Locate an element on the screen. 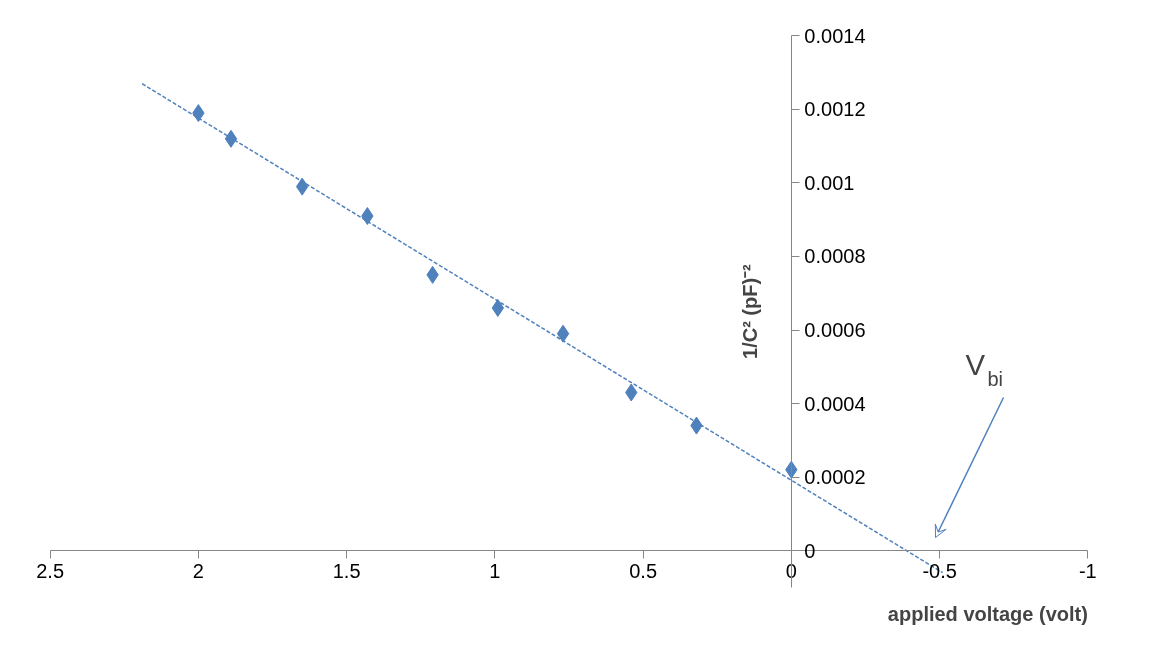 This screenshot has height=671, width=1149. y-axis-title: 1/C² (pF)⁻² is located at coordinates (750, 311).